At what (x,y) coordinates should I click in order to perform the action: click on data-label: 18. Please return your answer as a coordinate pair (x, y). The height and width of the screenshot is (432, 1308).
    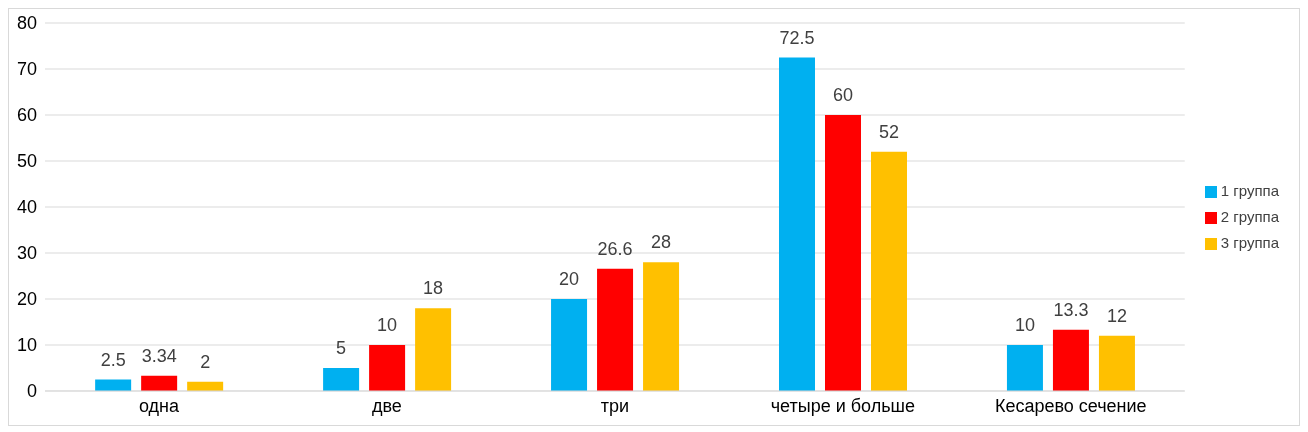
    Looking at the image, I should click on (433, 288).